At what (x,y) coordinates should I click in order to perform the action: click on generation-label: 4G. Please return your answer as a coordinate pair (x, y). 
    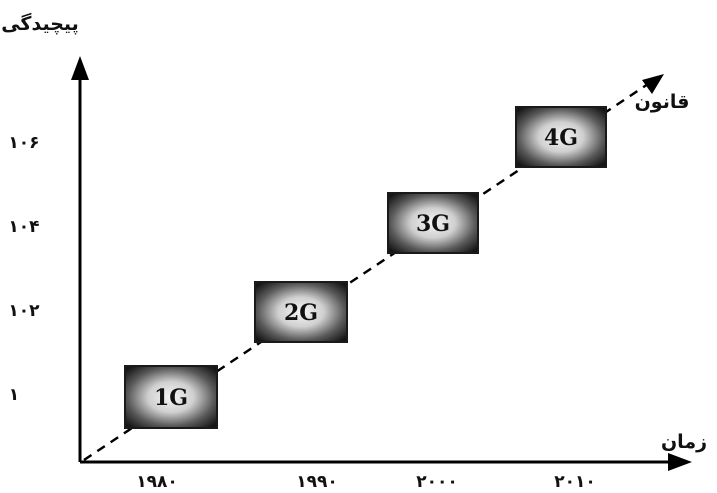
    Looking at the image, I should click on (561, 138).